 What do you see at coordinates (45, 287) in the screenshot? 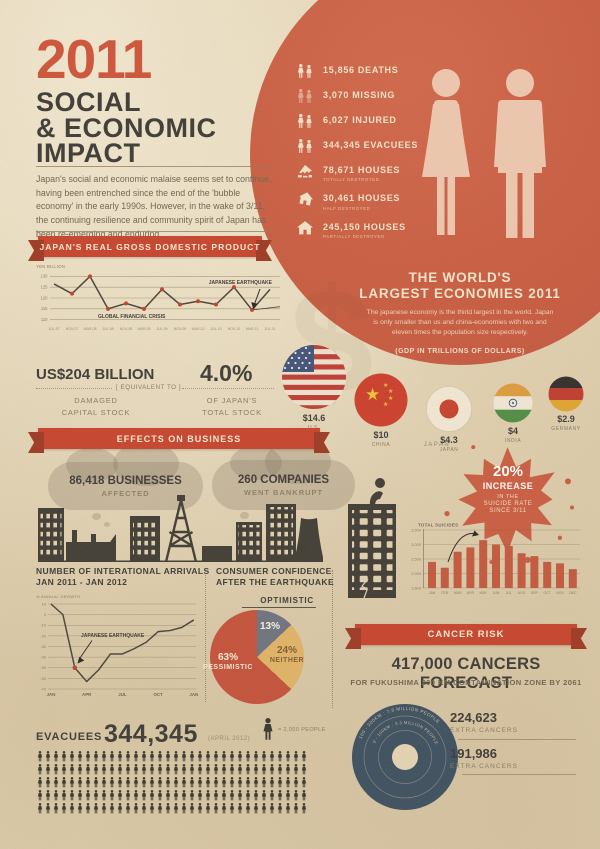
I see `svg-text: 125` at bounding box center [45, 287].